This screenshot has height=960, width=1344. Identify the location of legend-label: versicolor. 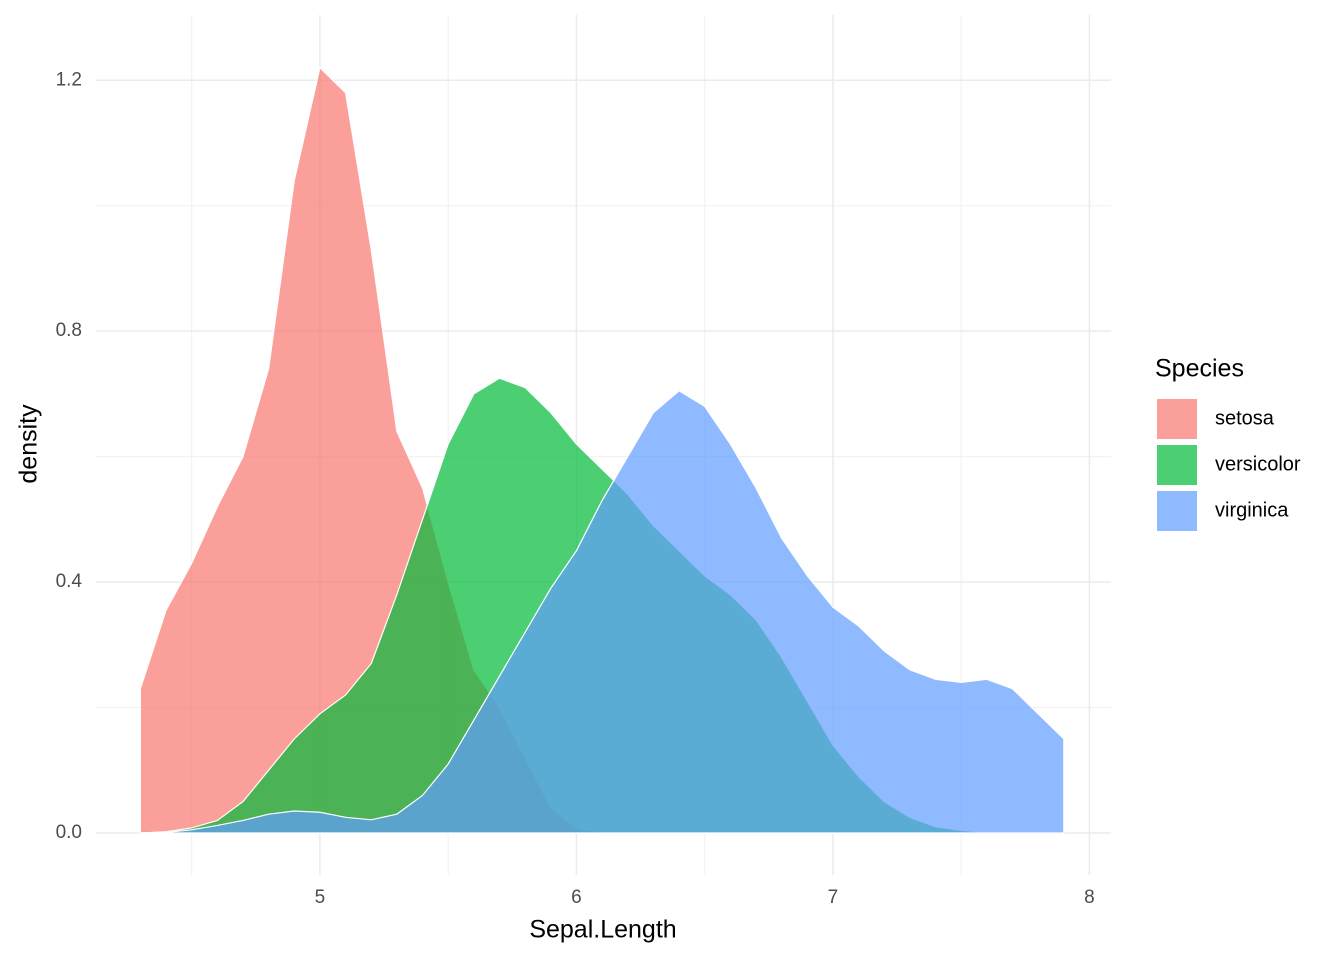
(1258, 464).